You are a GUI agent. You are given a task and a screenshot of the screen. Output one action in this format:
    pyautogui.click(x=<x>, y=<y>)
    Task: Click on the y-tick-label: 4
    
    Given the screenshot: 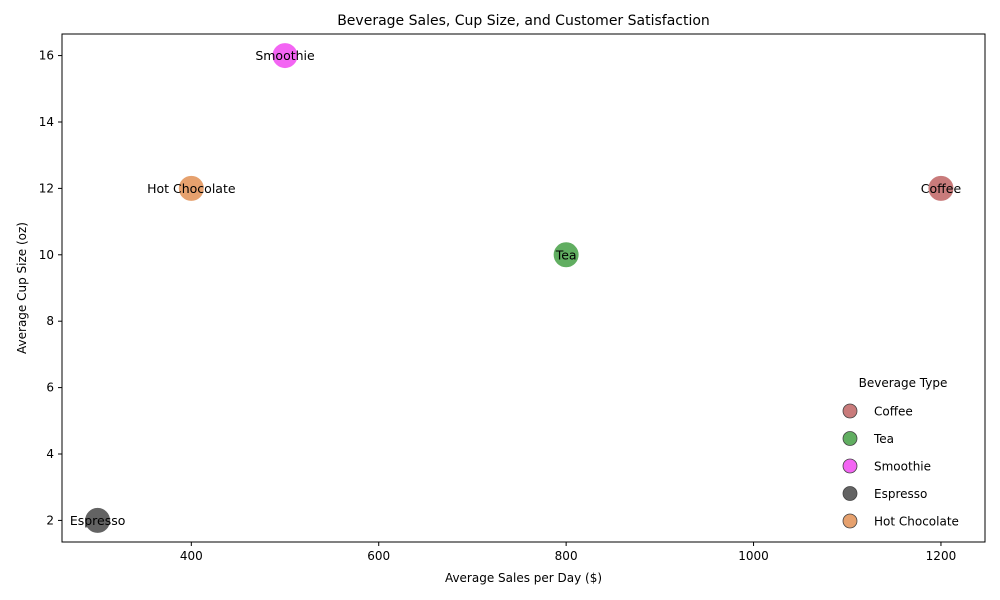 What is the action you would take?
    pyautogui.click(x=50, y=454)
    